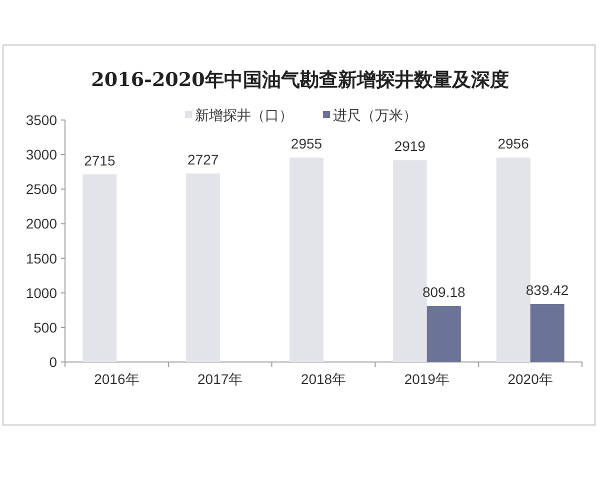  Describe the element at coordinates (514, 144) in the screenshot. I see `data-label: 2956` at that location.